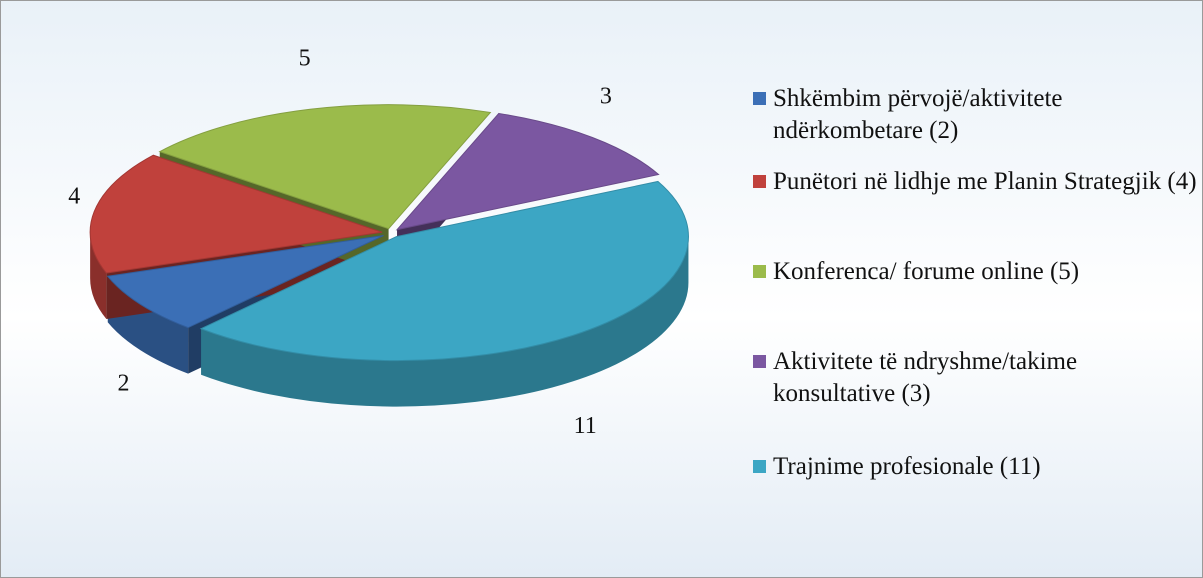 The width and height of the screenshot is (1203, 578). What do you see at coordinates (445, 321) in the screenshot?
I see `slice-side` at bounding box center [445, 321].